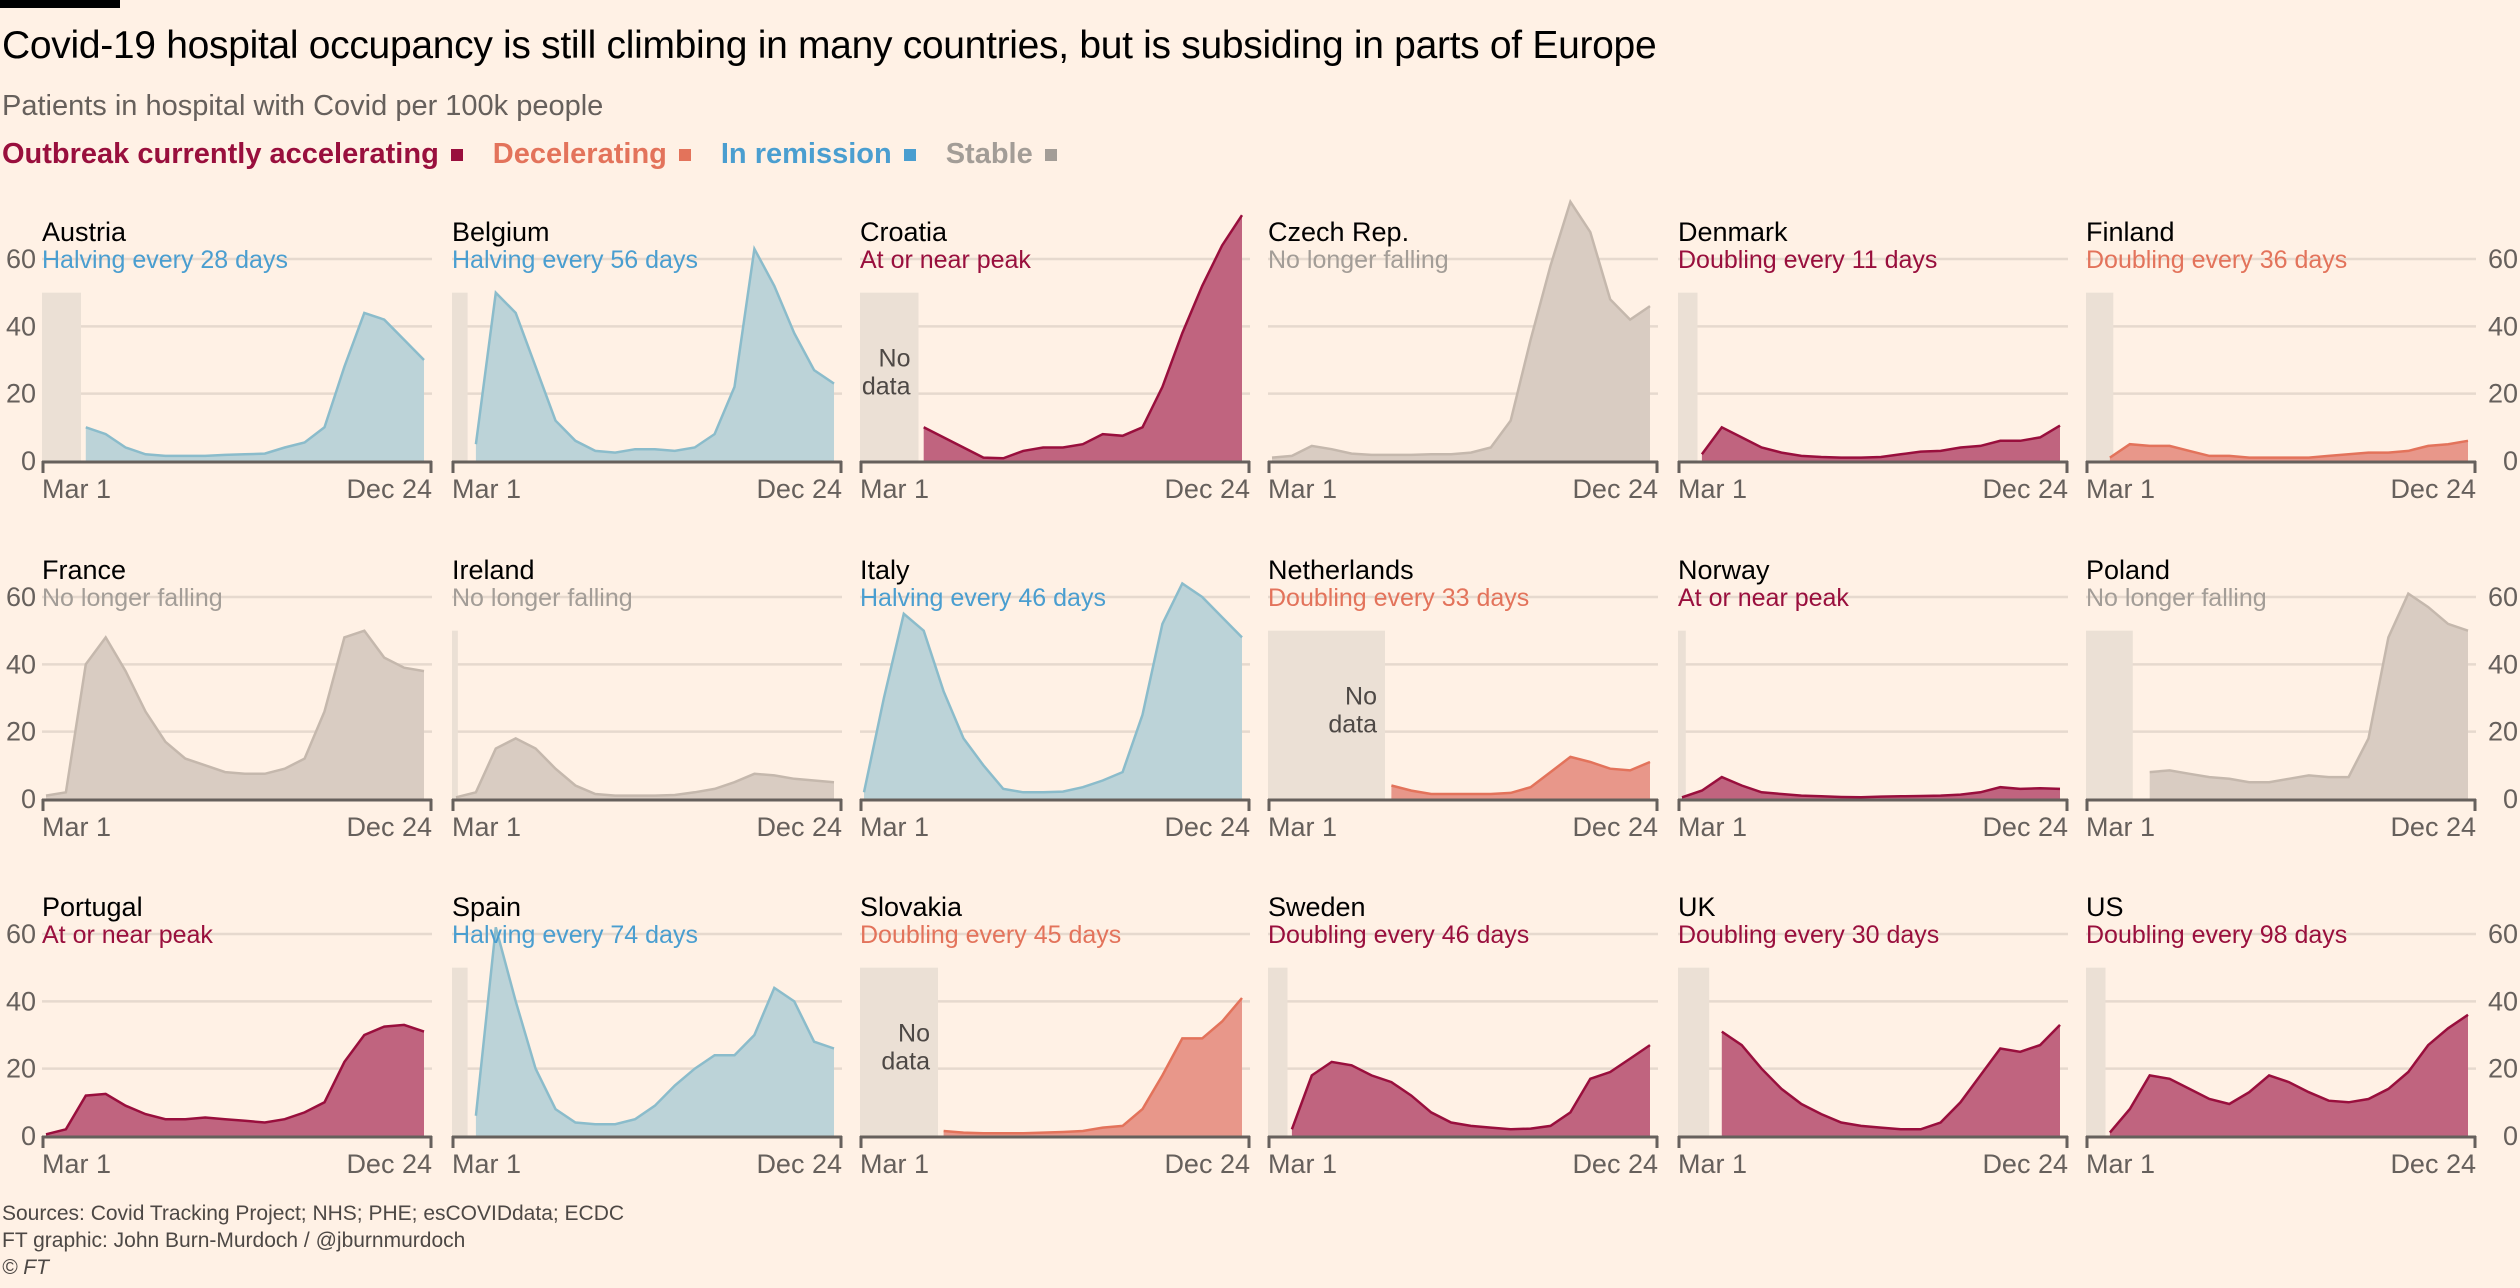 Image resolution: width=2520 pixels, height=1288 pixels. Describe the element at coordinates (2105, 907) in the screenshot. I see `country-name: US` at that location.